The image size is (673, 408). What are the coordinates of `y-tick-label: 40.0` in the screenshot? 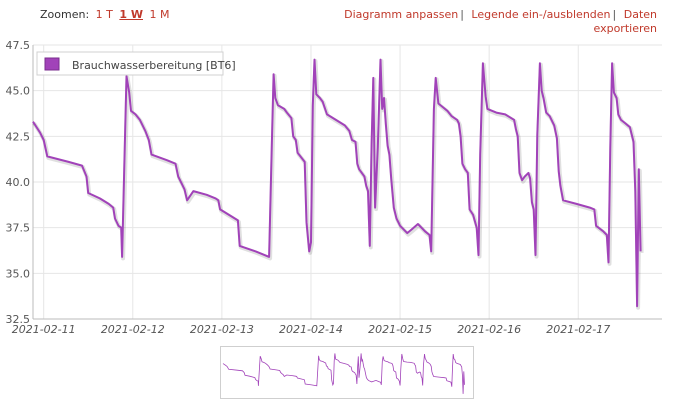 It's located at (18, 182).